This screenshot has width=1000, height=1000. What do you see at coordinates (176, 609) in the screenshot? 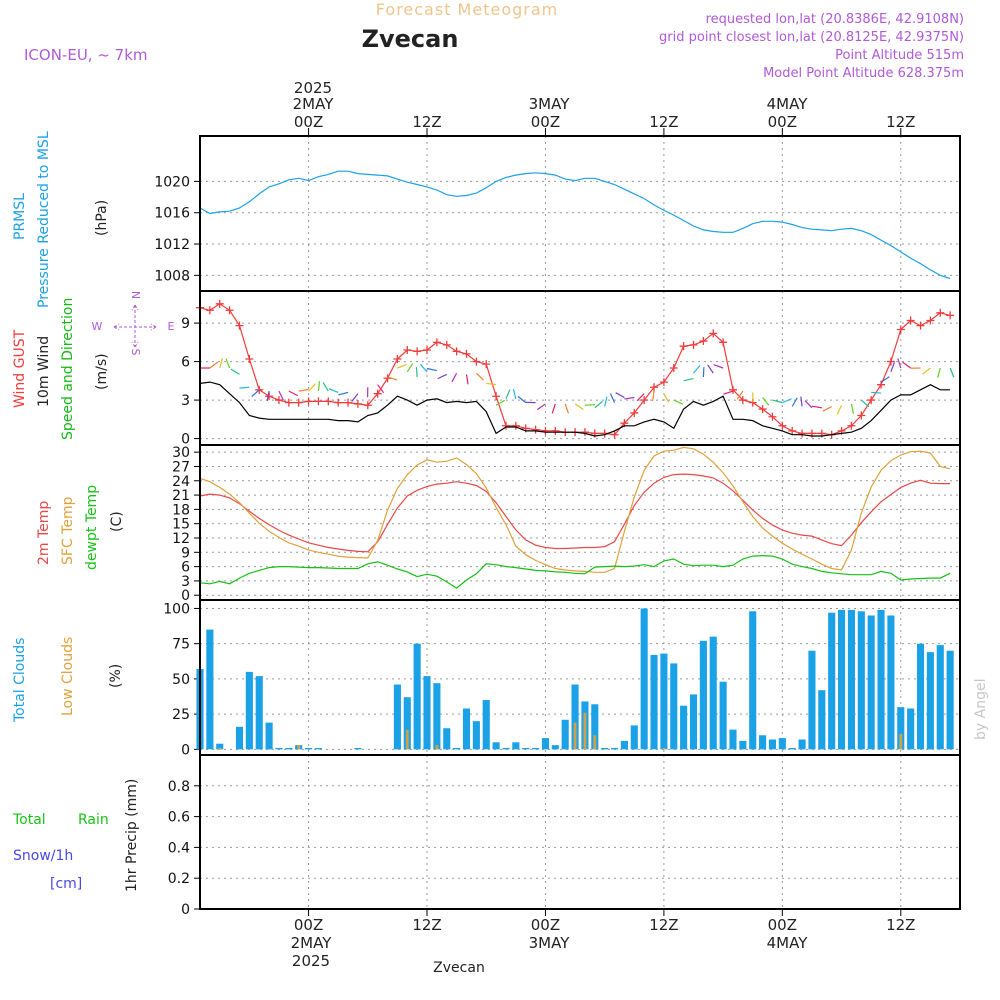
I see `y-tick-label: 100` at bounding box center [176, 609].